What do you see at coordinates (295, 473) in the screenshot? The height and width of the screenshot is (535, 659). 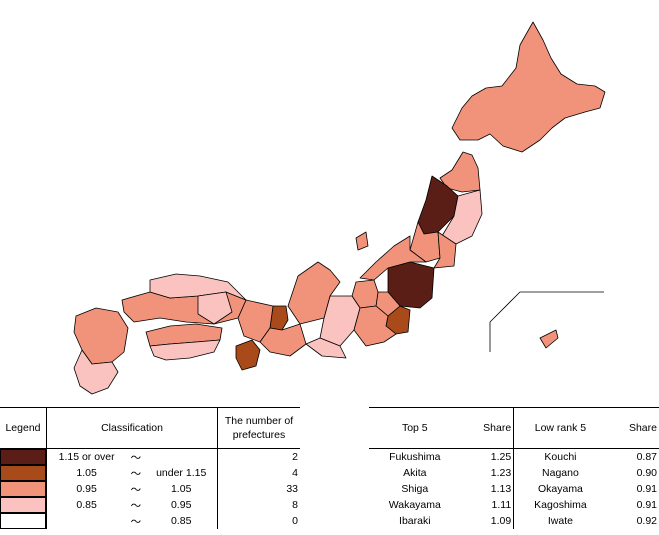 I see `class-count: 4` at bounding box center [295, 473].